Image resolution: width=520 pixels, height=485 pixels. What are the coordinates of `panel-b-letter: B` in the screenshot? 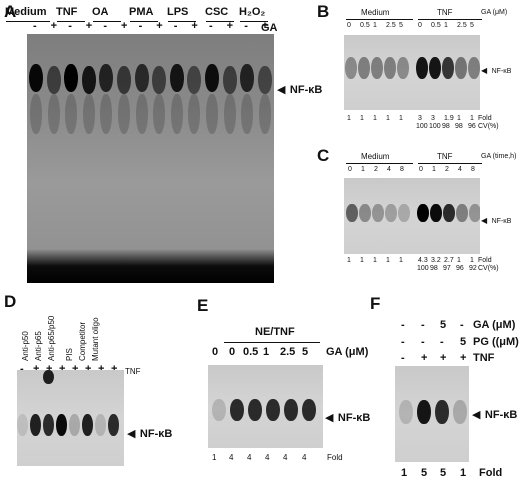 It's located at (323, 11).